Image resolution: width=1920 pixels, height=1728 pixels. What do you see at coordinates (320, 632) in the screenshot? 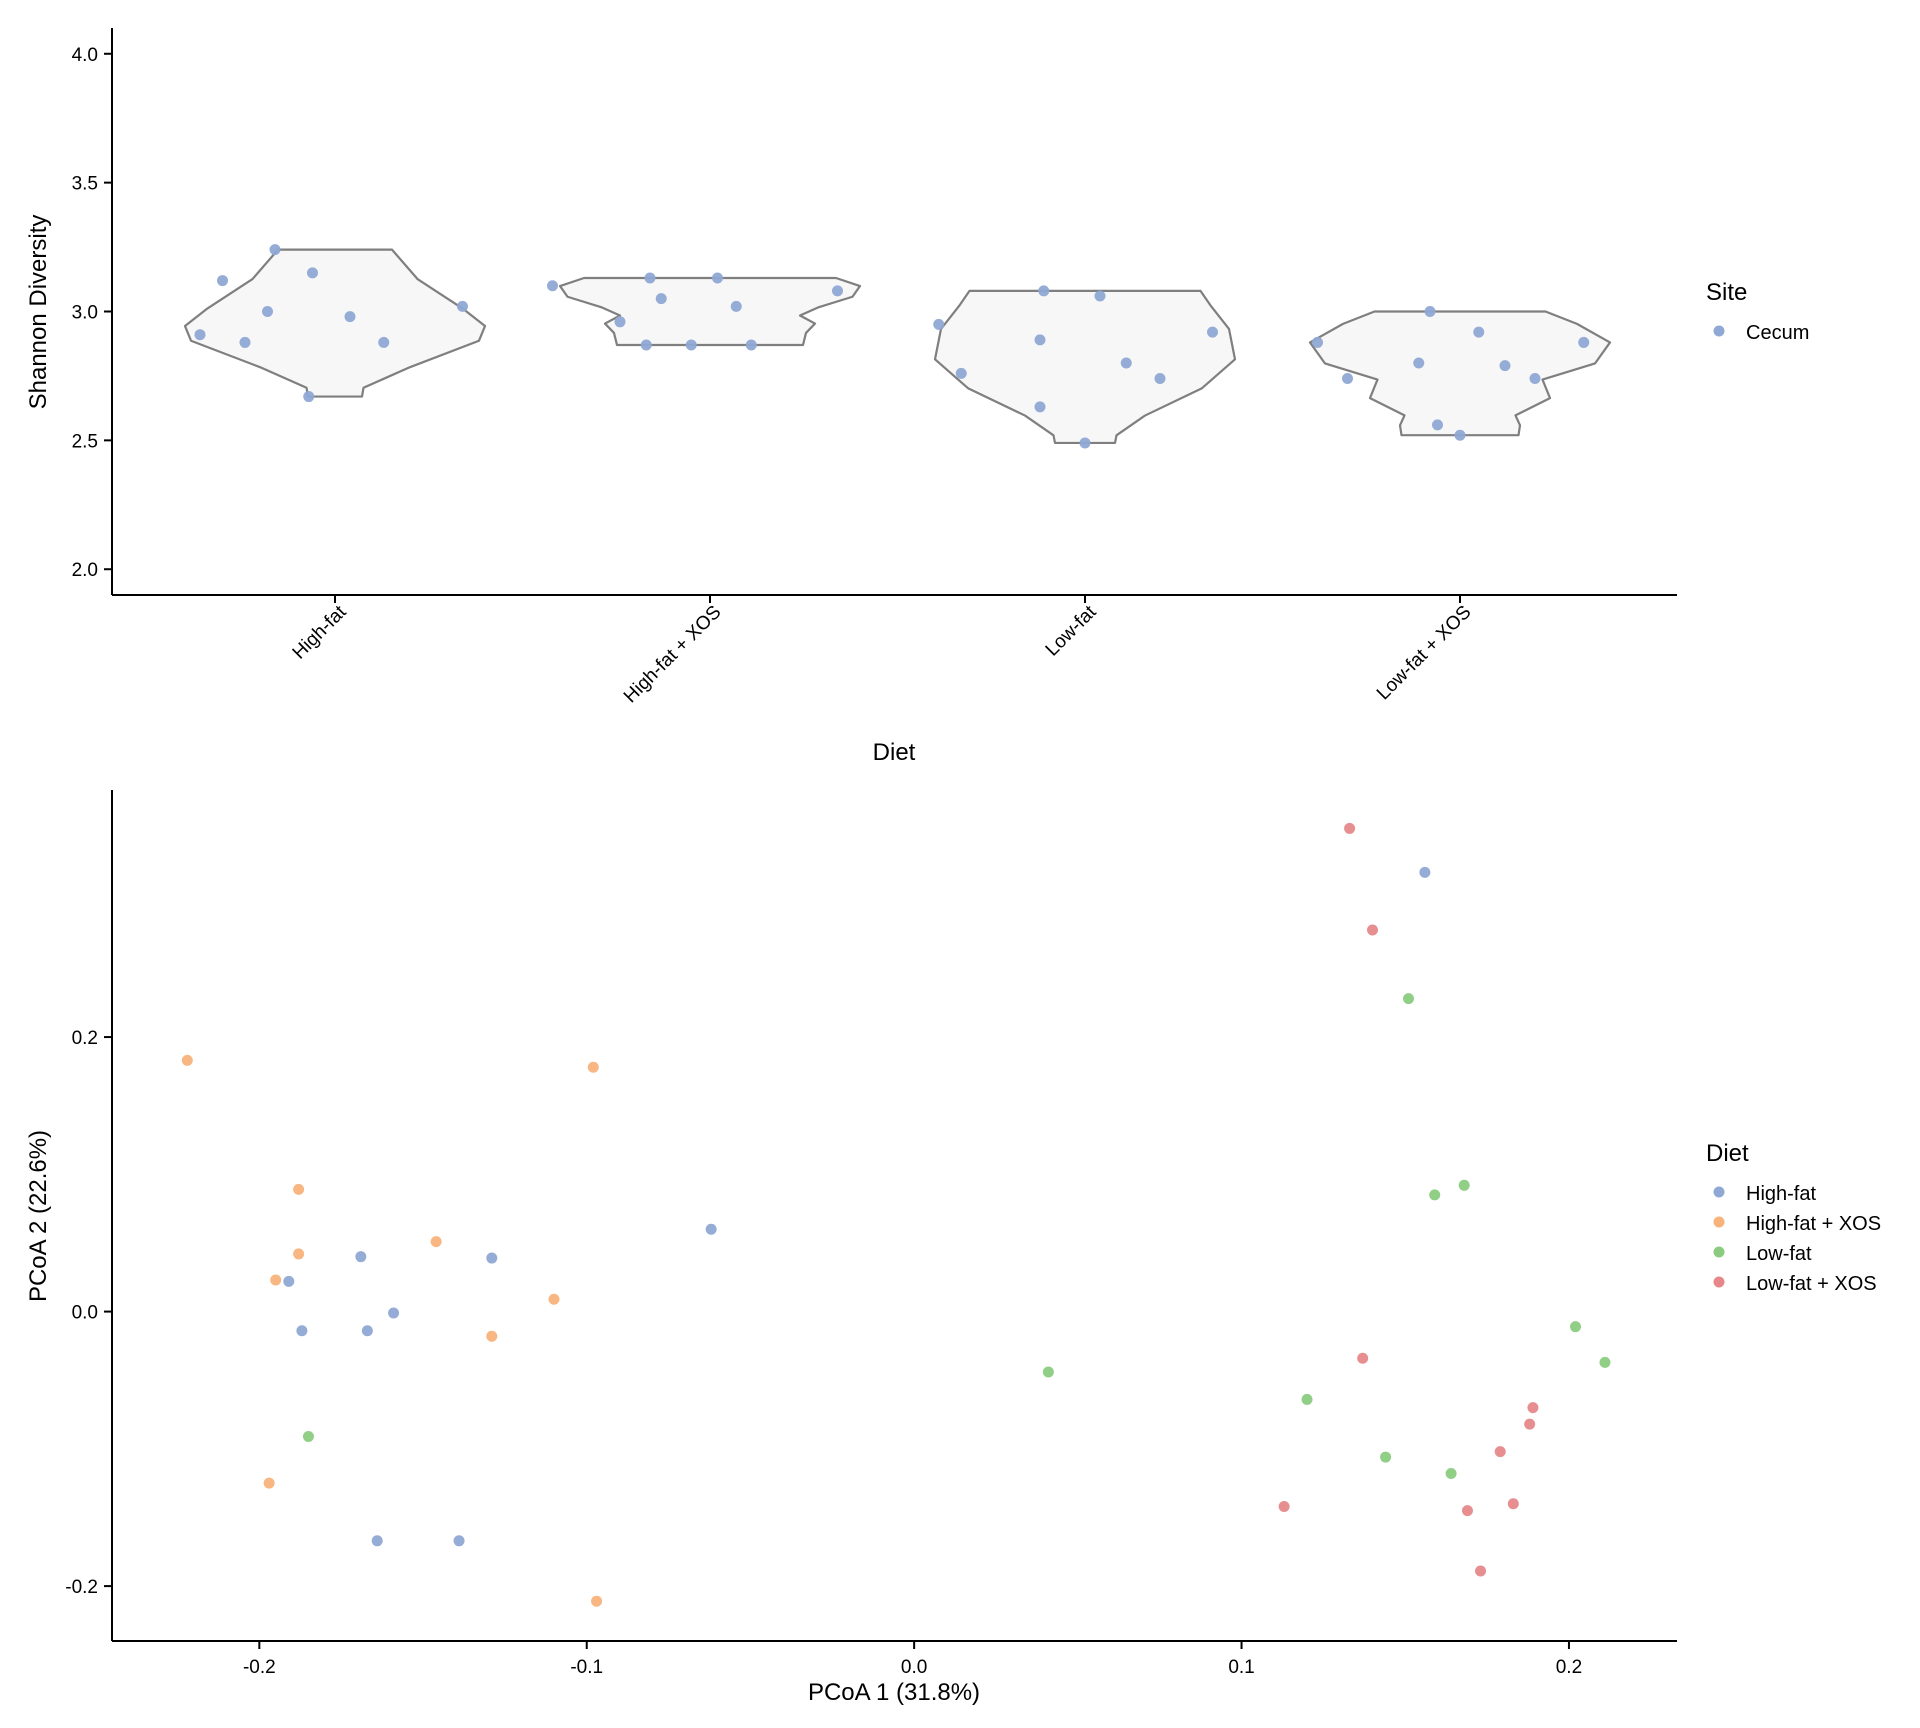
I see `x-tick-label: High-fat` at bounding box center [320, 632].